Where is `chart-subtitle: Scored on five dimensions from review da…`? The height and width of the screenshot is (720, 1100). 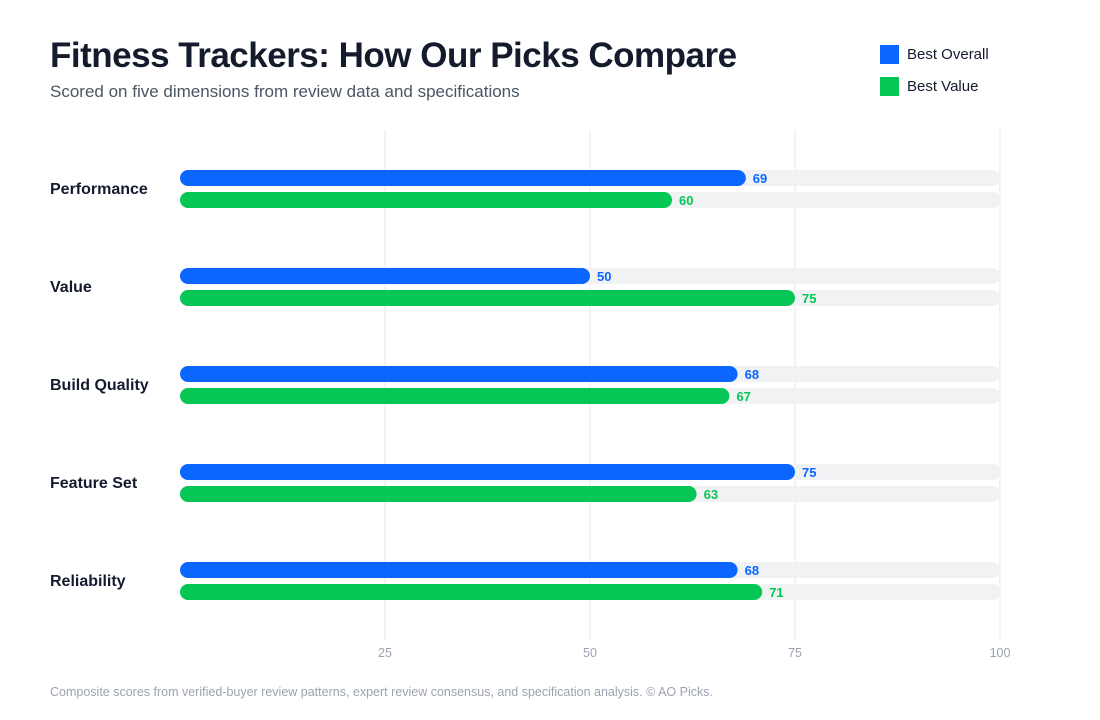 chart-subtitle: Scored on five dimensions from review da… is located at coordinates (285, 91).